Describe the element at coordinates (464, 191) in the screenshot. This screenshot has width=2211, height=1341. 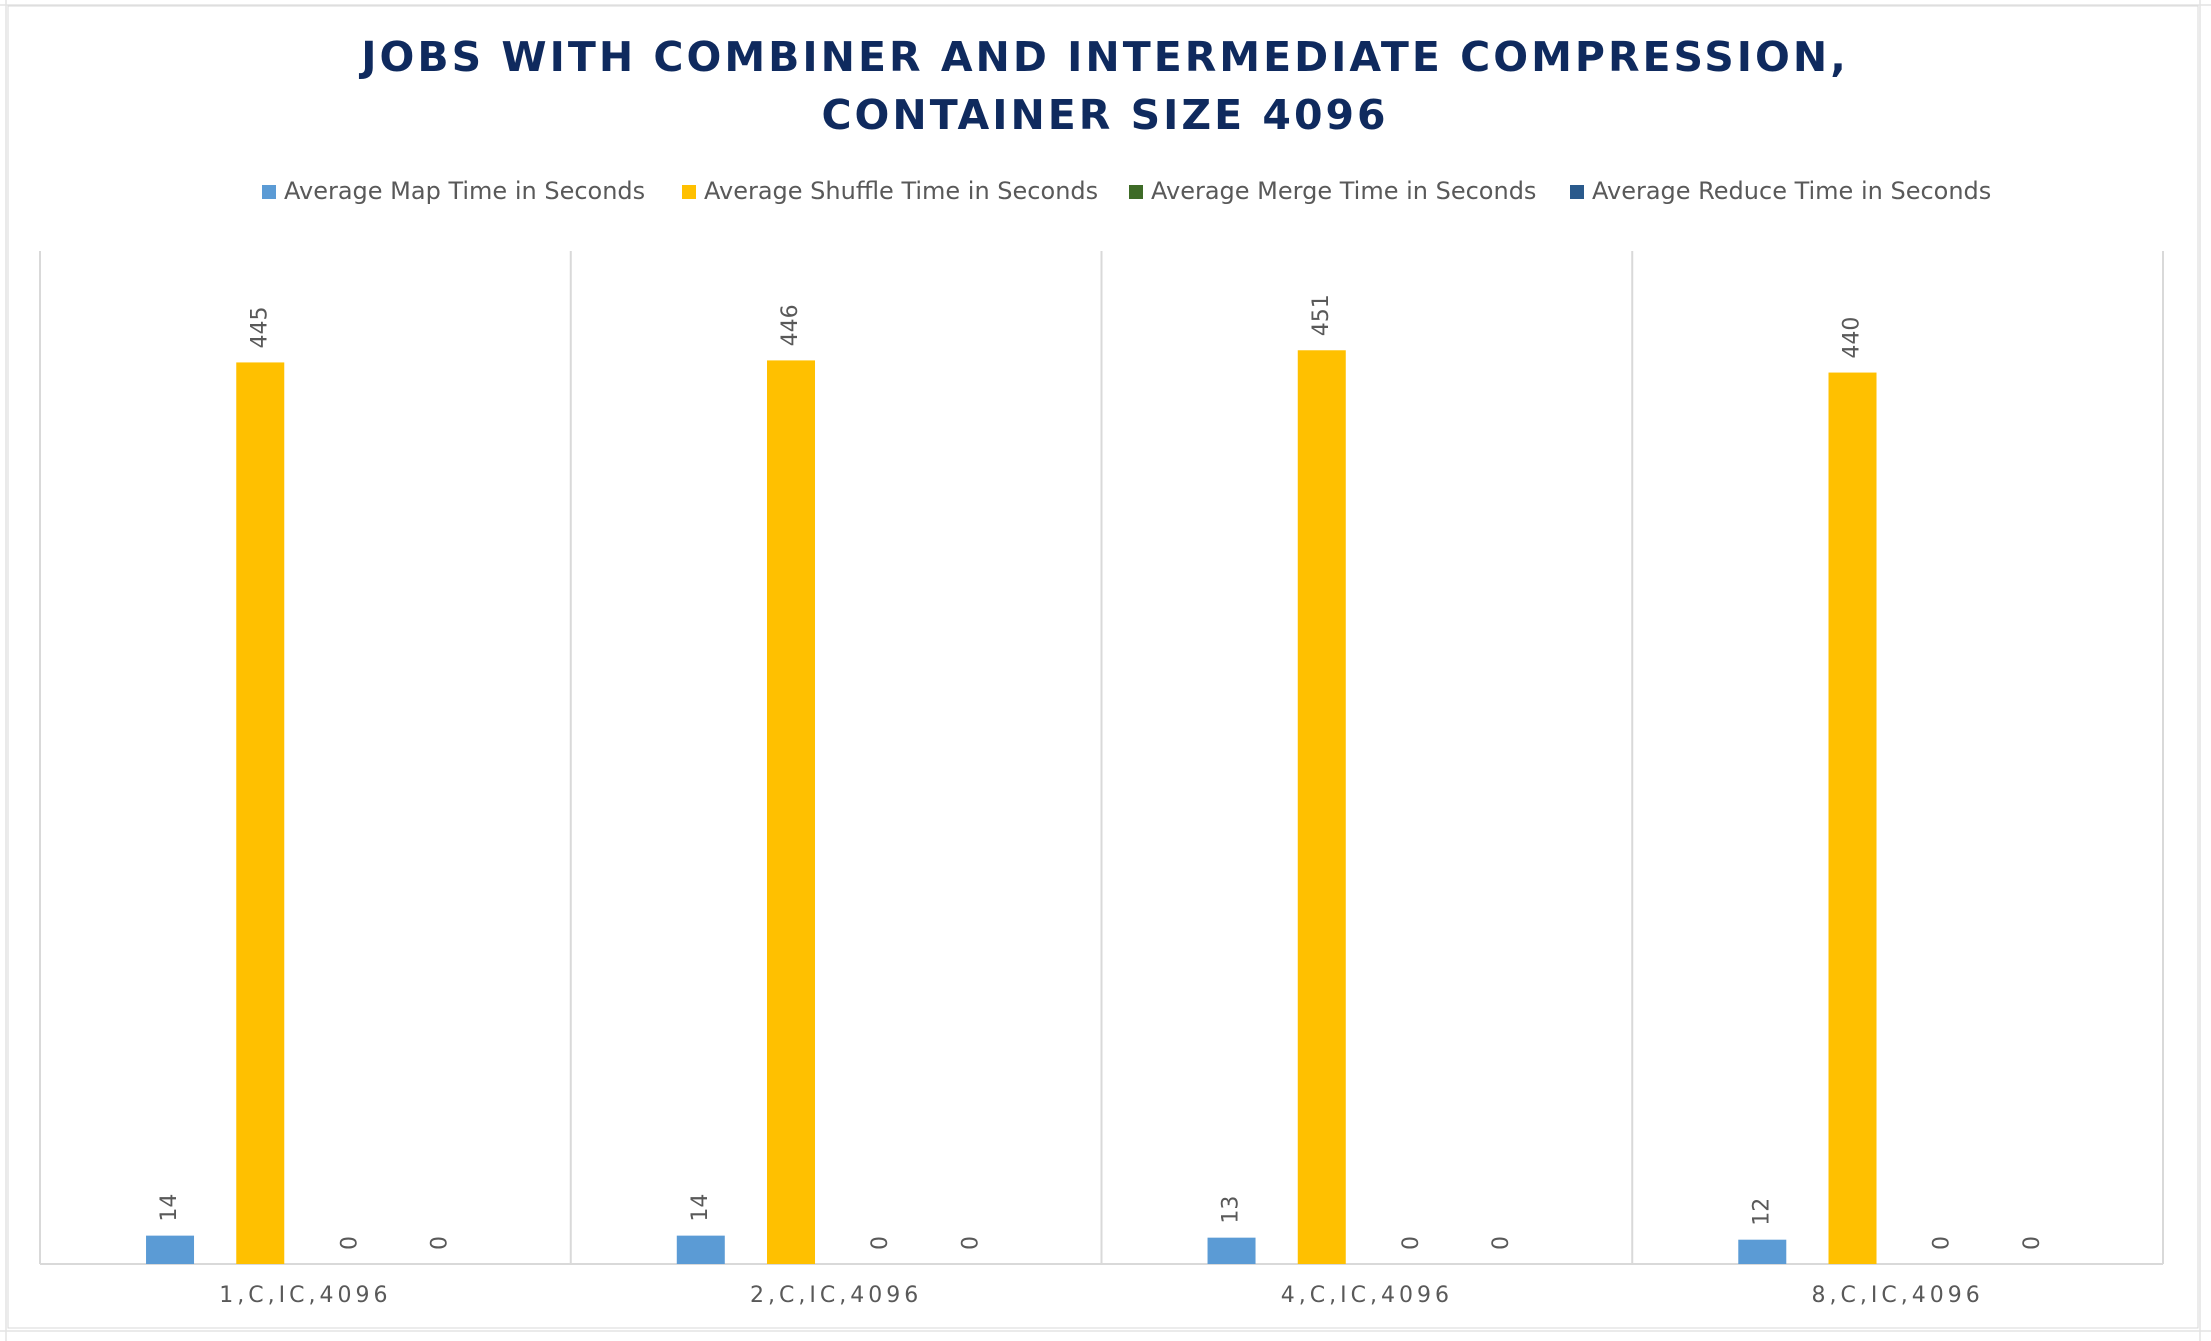
I see `legend-label: Average Map Time in Seconds` at that location.